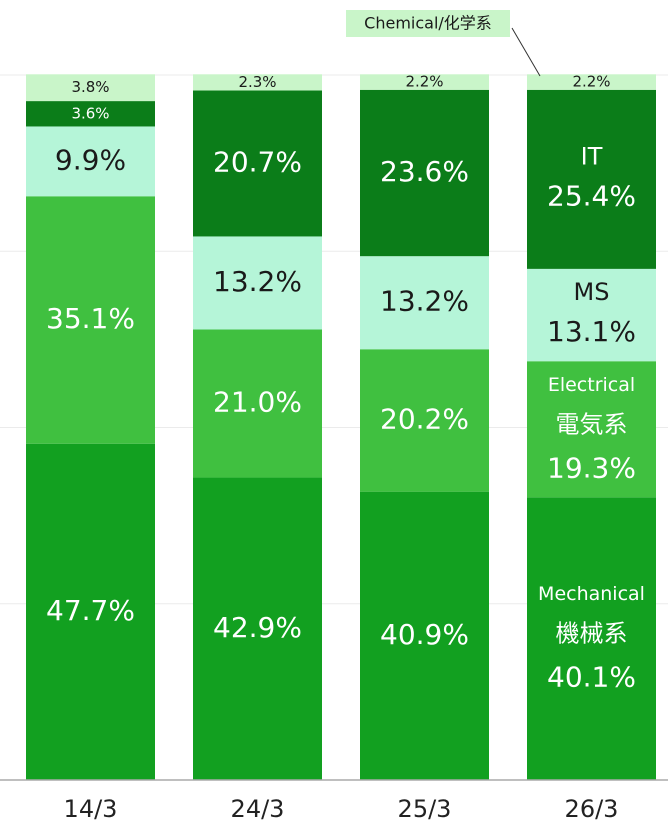 The height and width of the screenshot is (827, 668). Describe the element at coordinates (591, 331) in the screenshot. I see `segment-label: 13.1%` at that location.